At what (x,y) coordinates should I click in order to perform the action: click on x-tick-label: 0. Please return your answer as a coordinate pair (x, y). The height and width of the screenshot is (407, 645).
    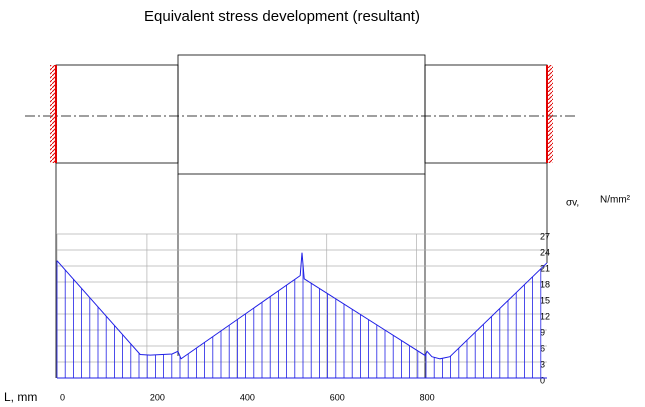
    Looking at the image, I should click on (62, 397).